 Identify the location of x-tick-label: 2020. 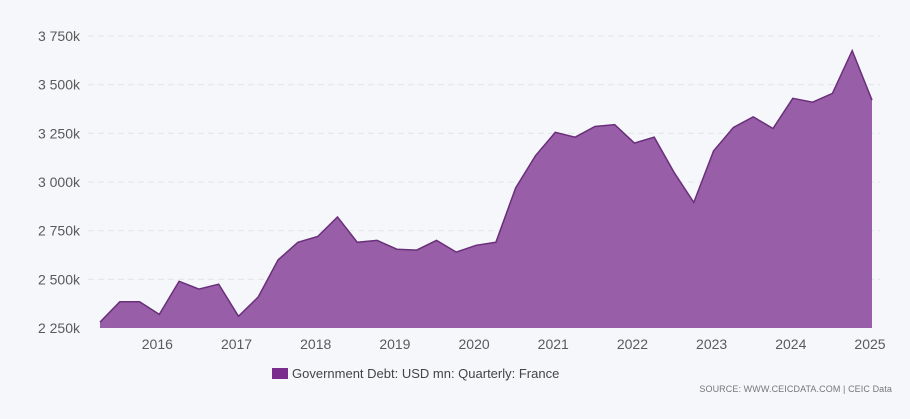
(474, 344).